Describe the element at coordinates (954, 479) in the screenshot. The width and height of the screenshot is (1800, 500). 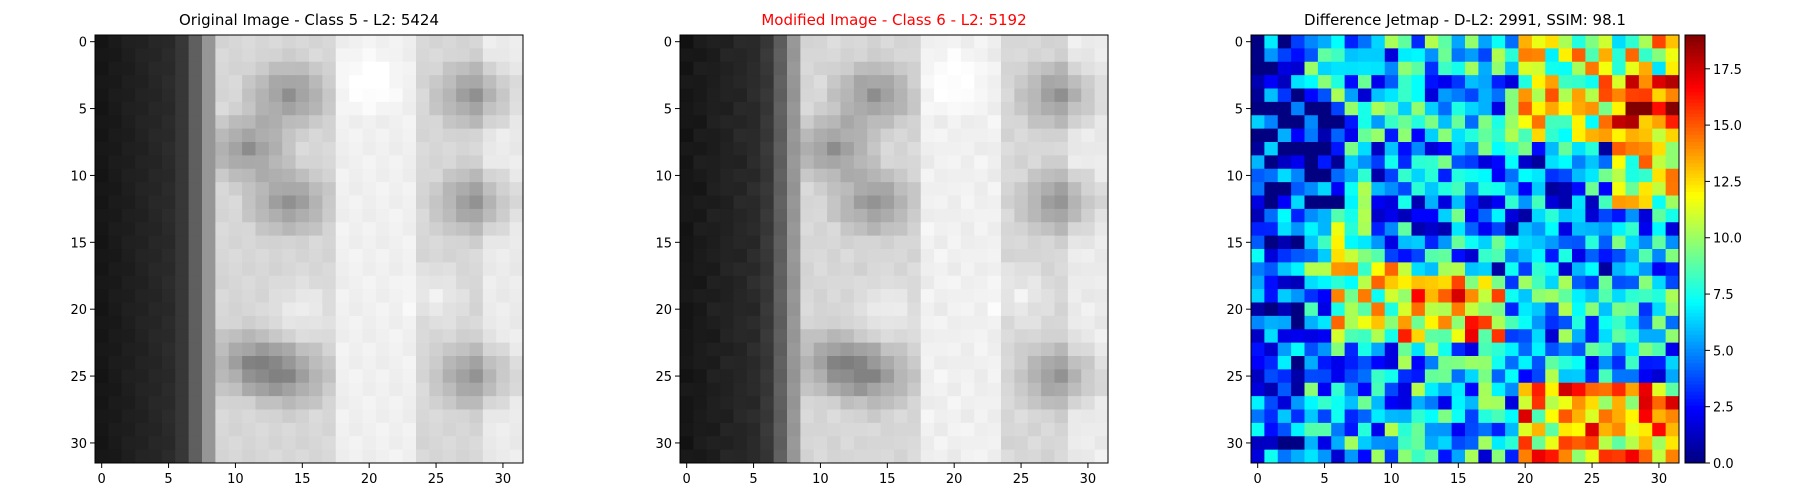
I see `x-tick-label: 20` at that location.